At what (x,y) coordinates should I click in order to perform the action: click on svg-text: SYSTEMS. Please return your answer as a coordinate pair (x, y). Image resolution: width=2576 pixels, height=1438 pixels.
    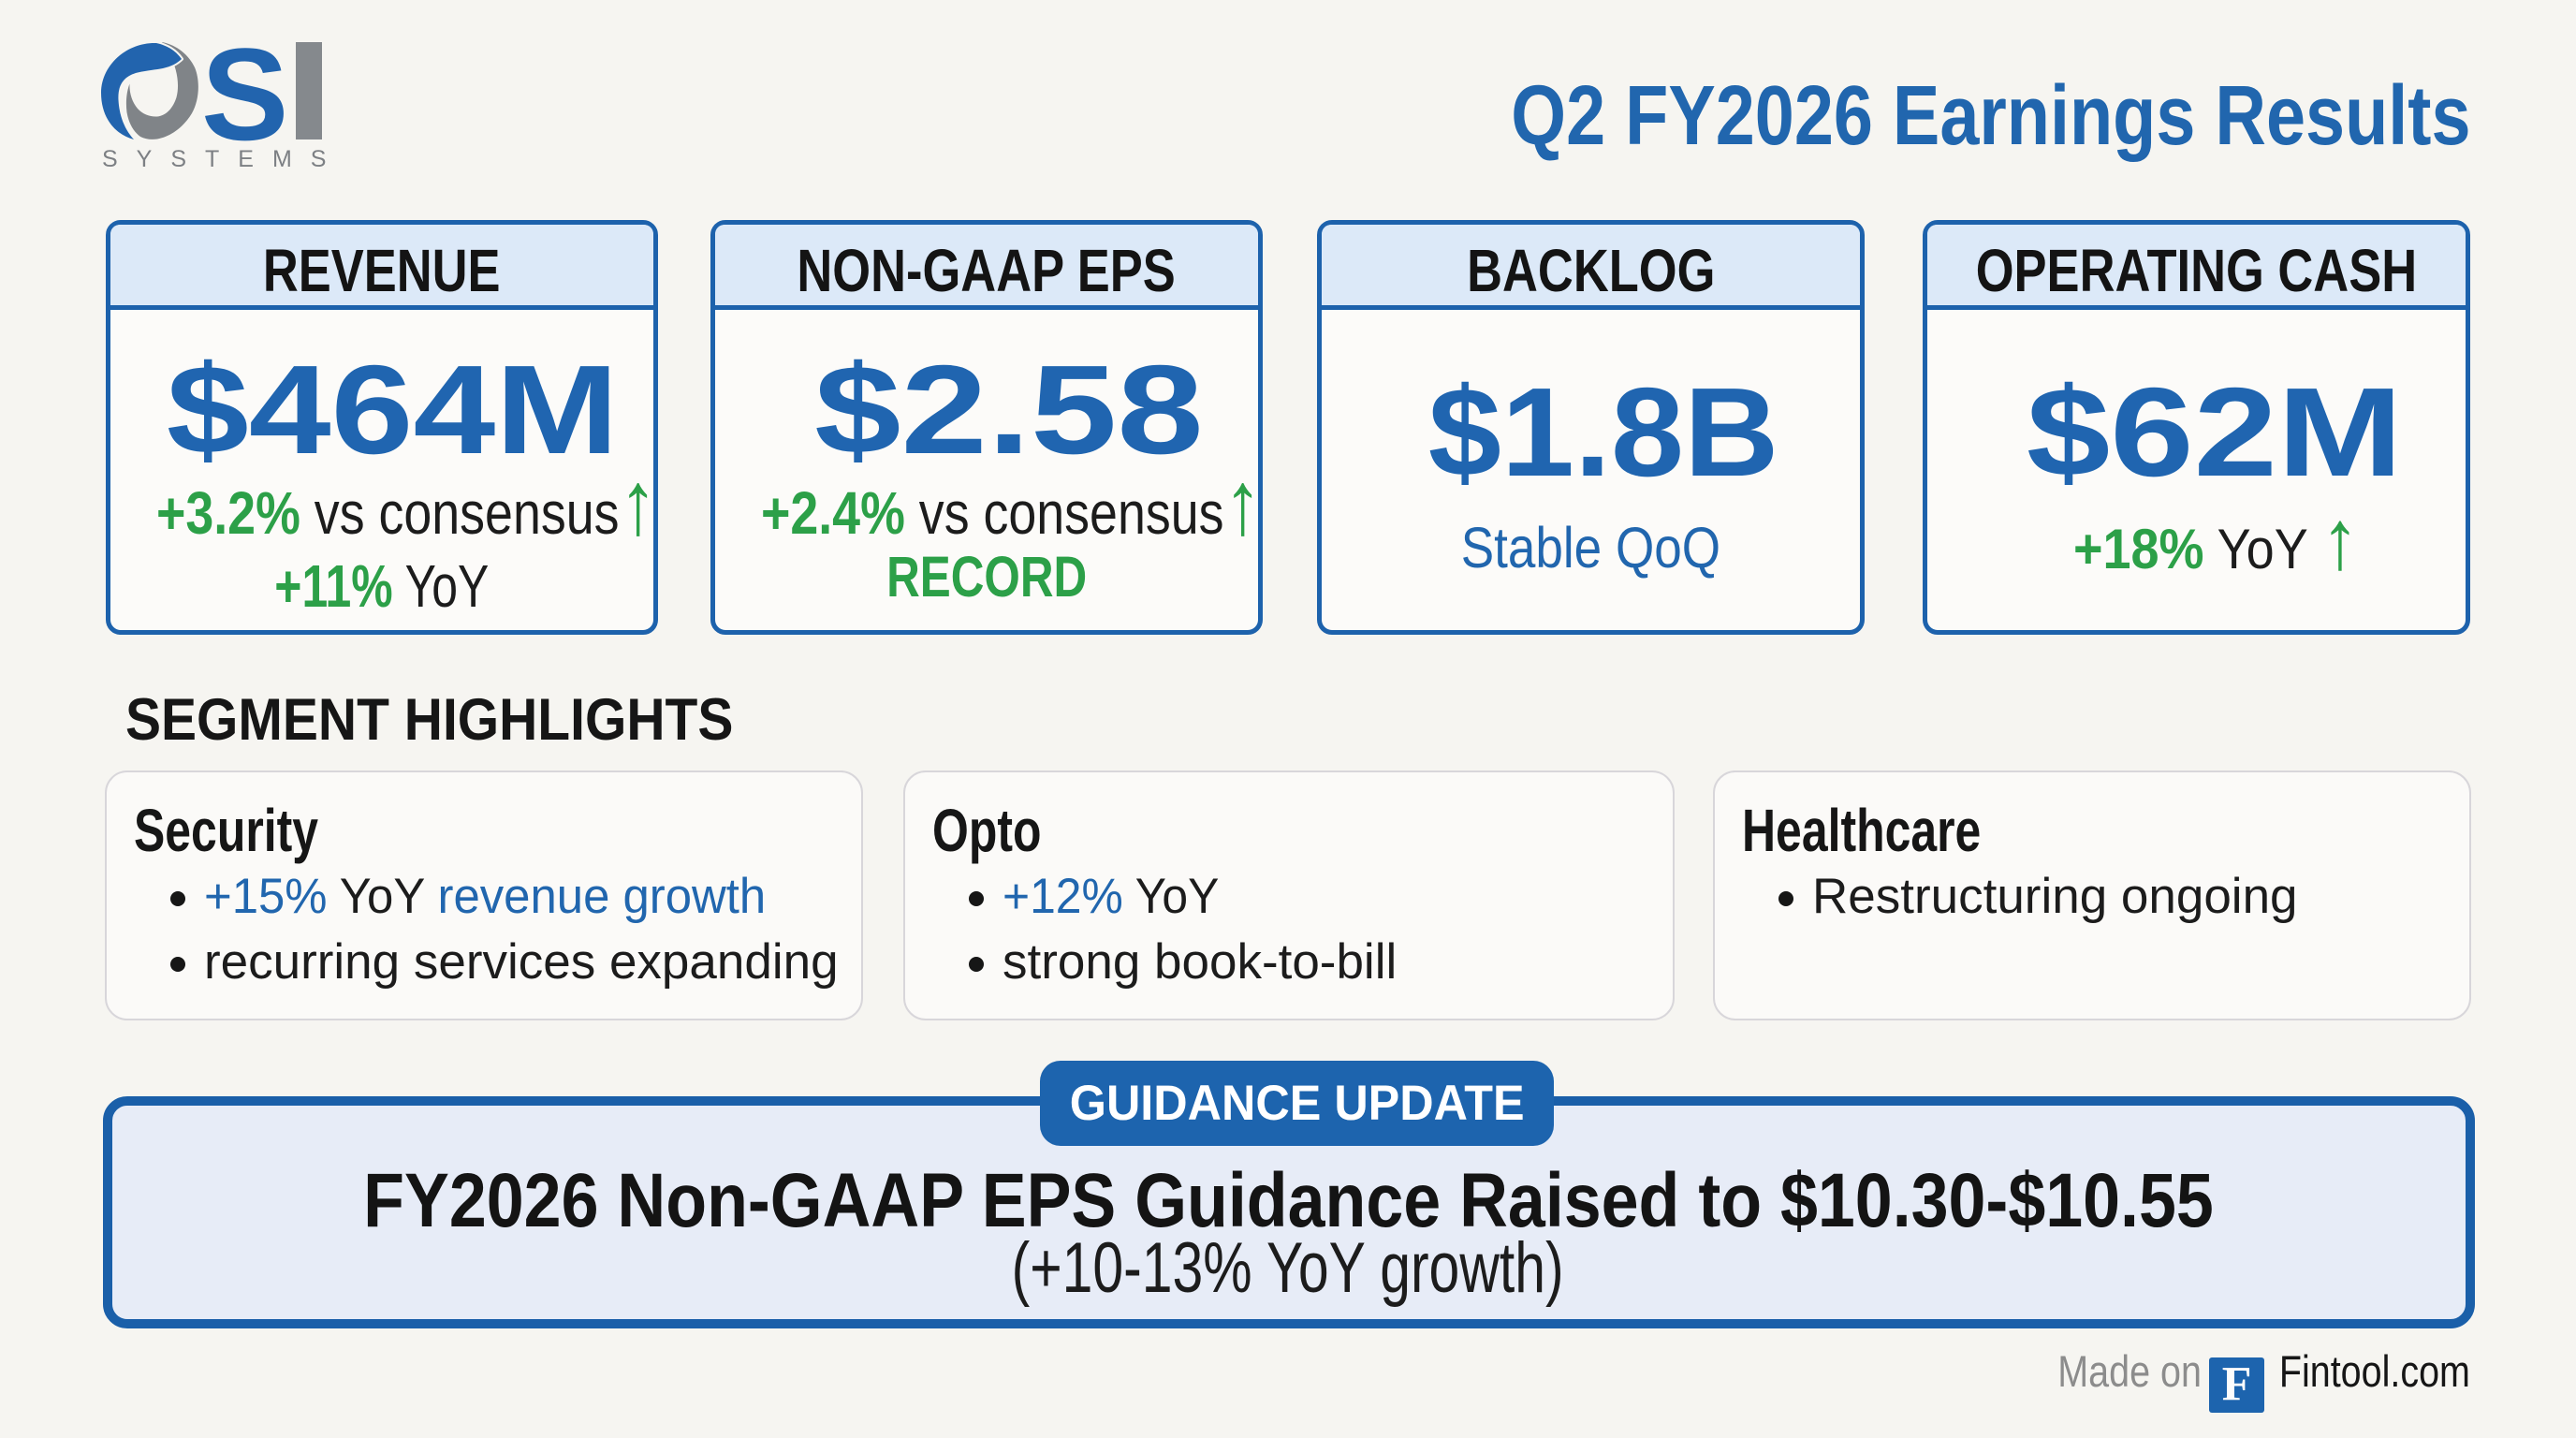
    Looking at the image, I should click on (221, 159).